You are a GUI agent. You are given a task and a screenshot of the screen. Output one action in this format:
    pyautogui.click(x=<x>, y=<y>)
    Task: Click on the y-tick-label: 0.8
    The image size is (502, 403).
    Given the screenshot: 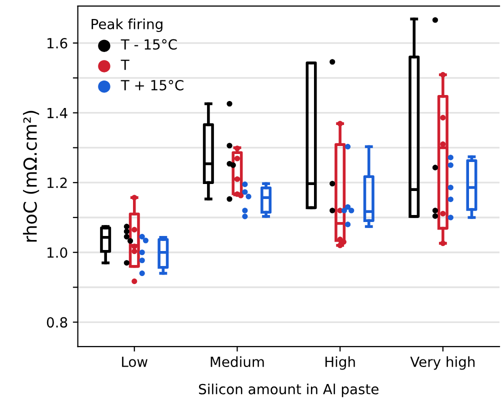 What is the action you would take?
    pyautogui.click(x=57, y=322)
    